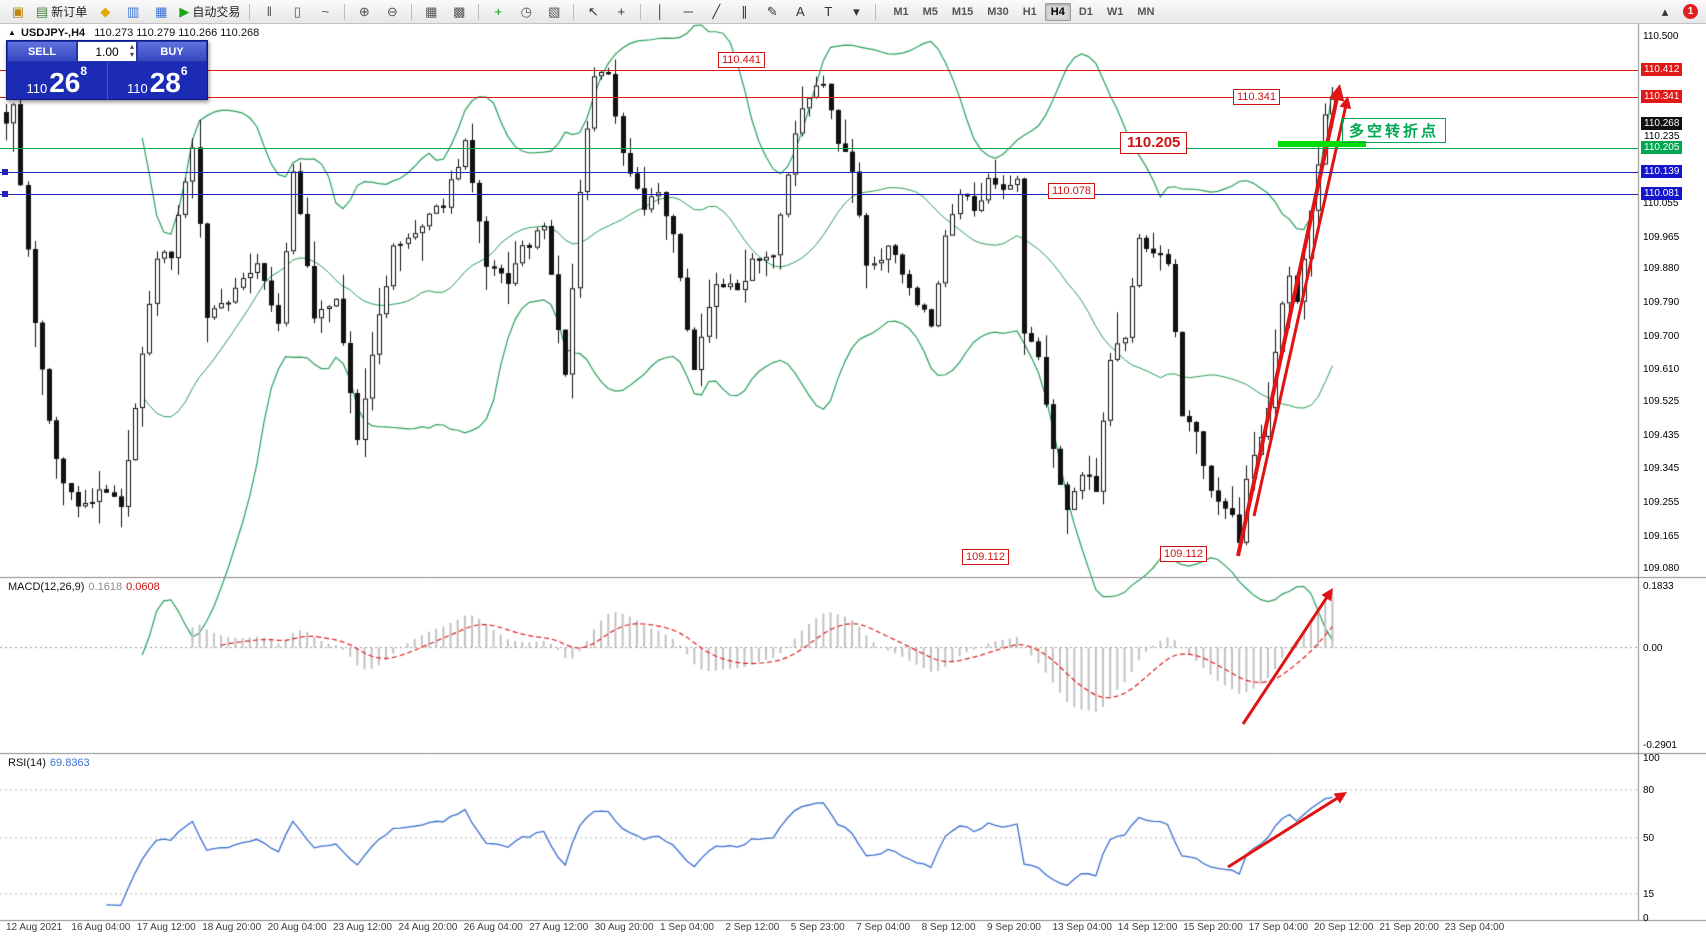 The image size is (1706, 947). Describe the element at coordinates (1690, 11) in the screenshot. I see `notification-badge: 1` at that location.